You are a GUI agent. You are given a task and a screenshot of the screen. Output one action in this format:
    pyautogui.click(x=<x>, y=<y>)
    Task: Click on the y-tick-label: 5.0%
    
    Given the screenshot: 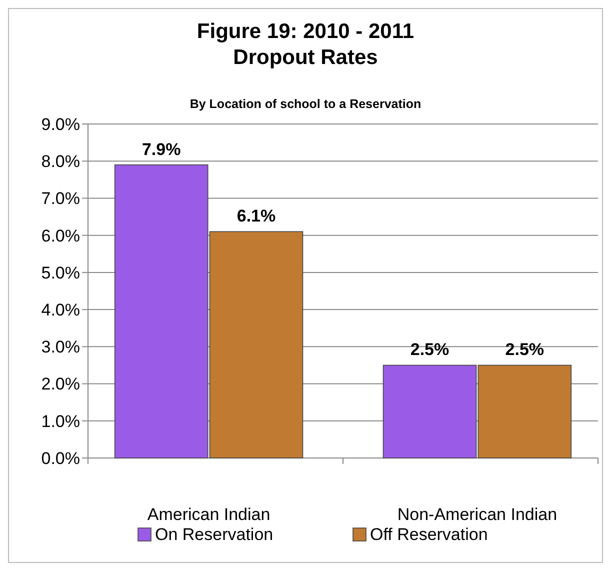 What is the action you would take?
    pyautogui.click(x=60, y=272)
    